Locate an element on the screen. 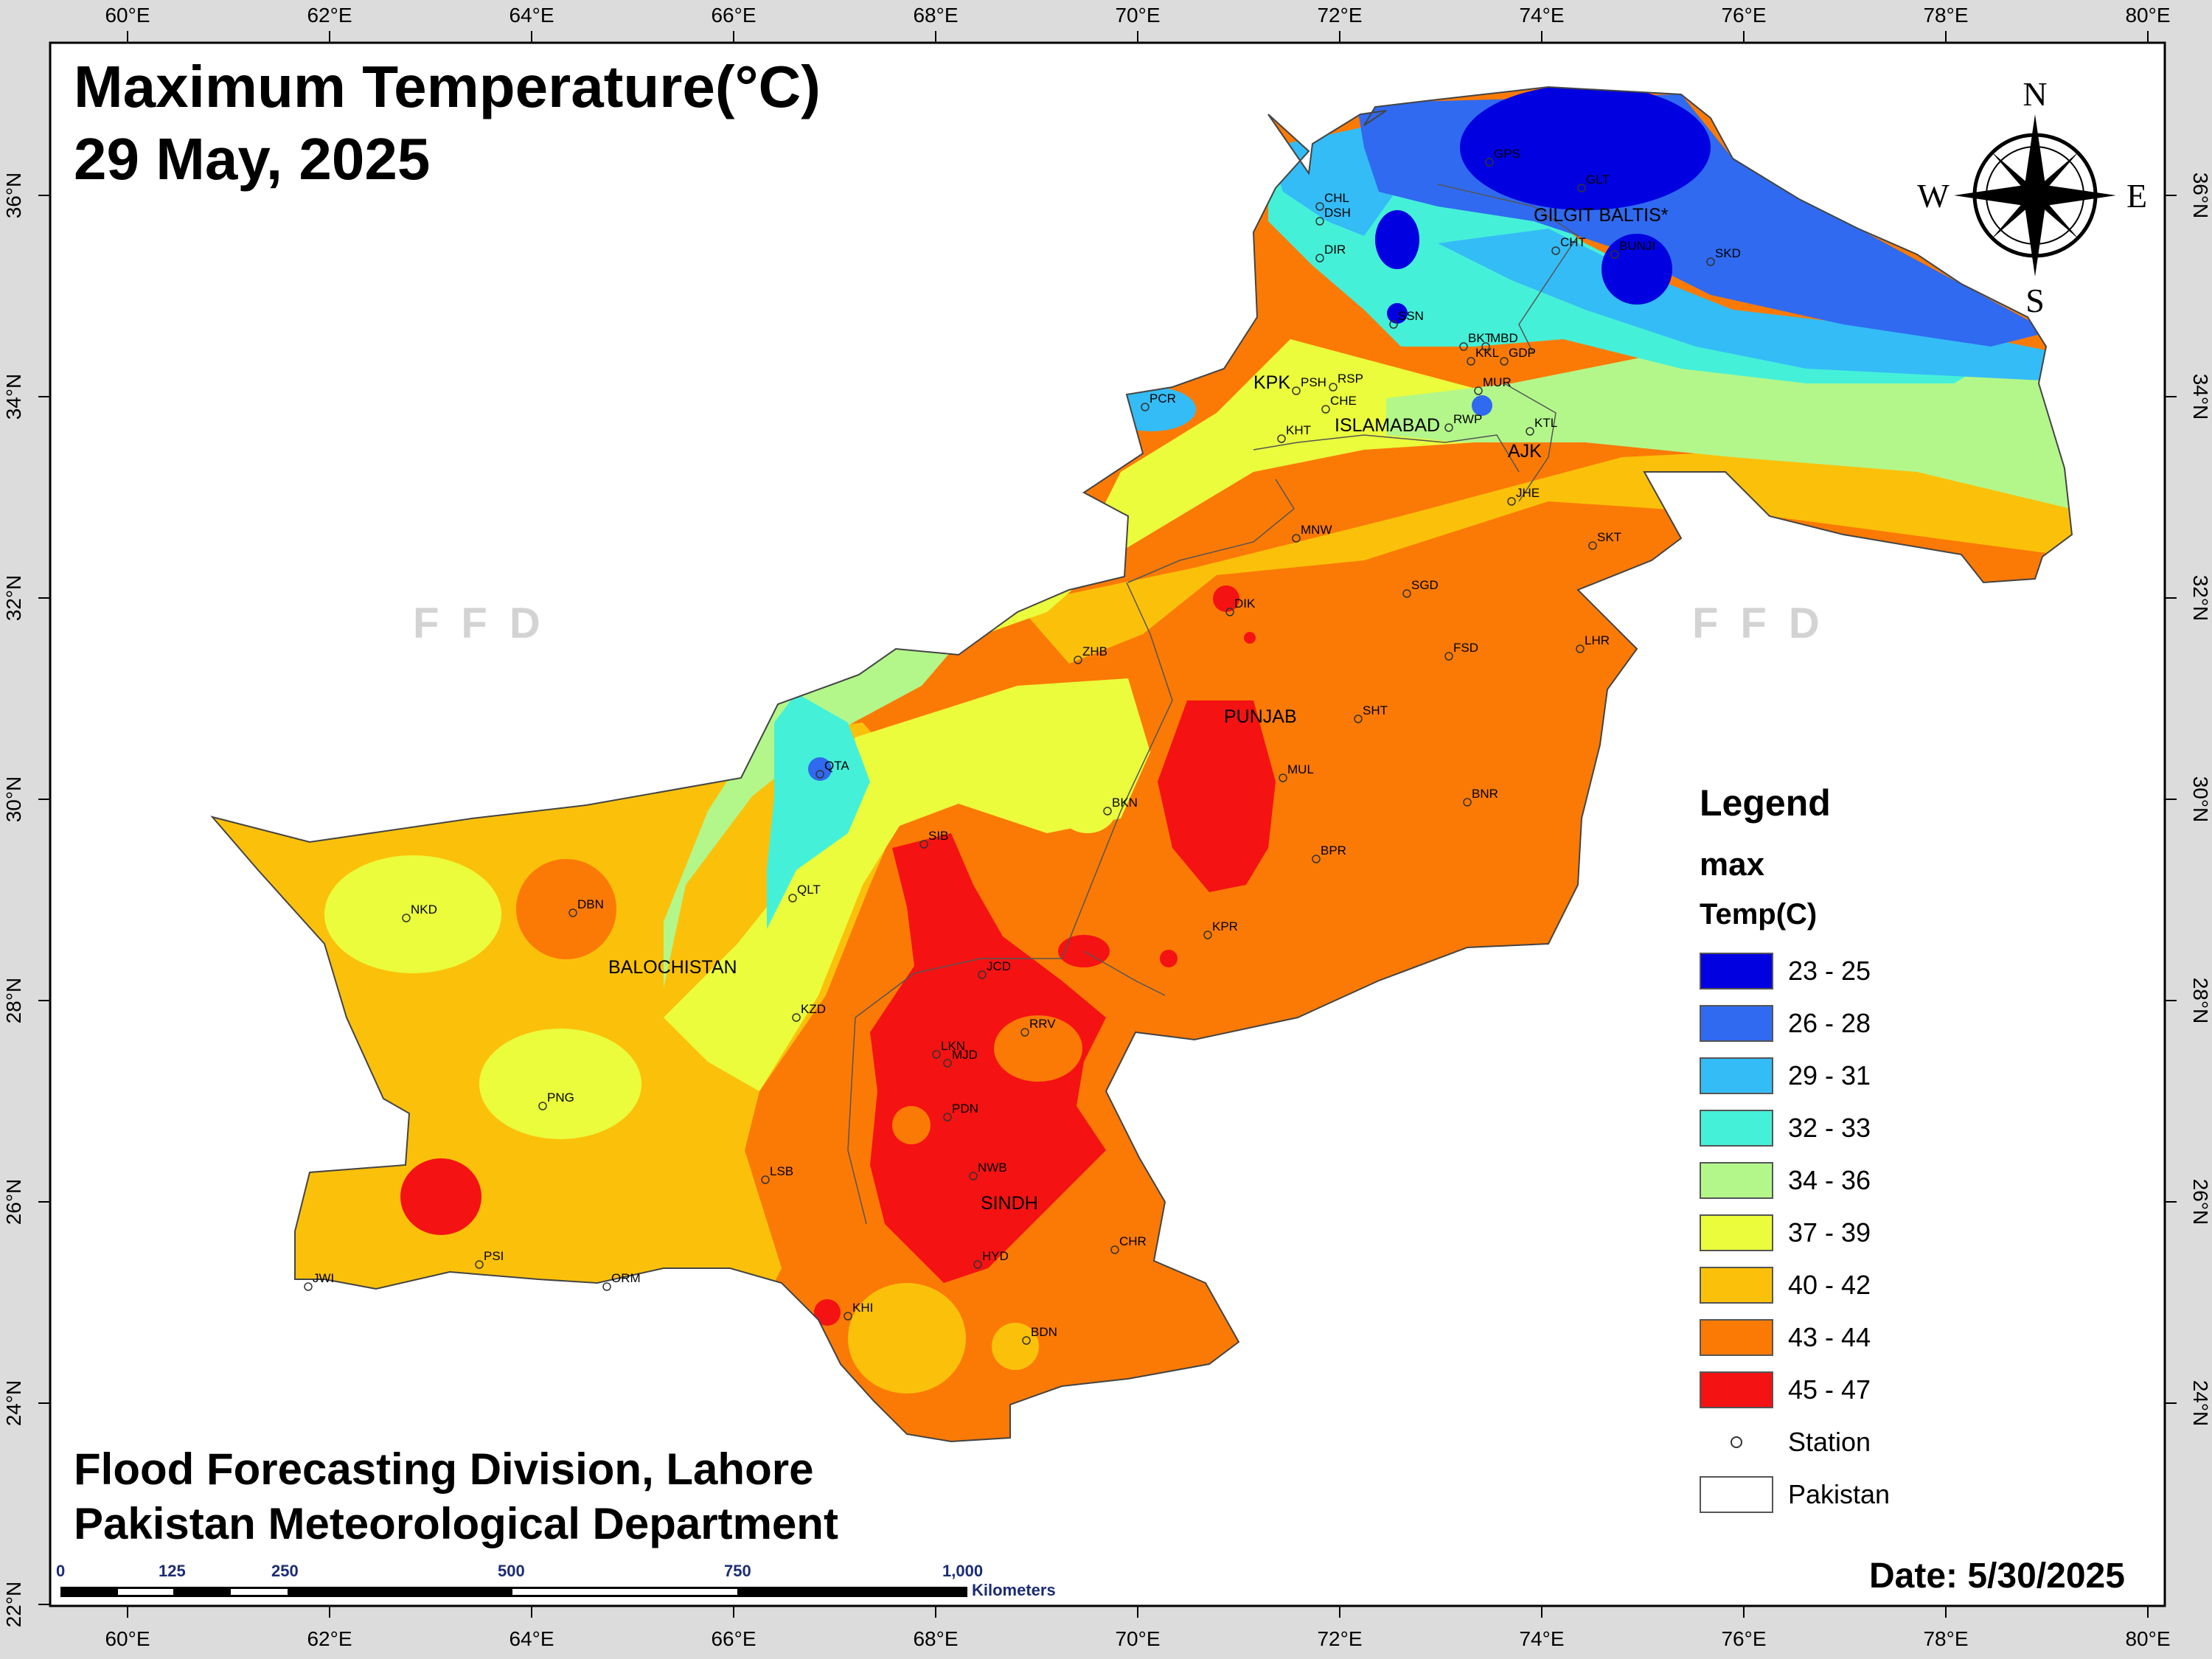 The image size is (2212, 1659). station-label: SKT is located at coordinates (1609, 537).